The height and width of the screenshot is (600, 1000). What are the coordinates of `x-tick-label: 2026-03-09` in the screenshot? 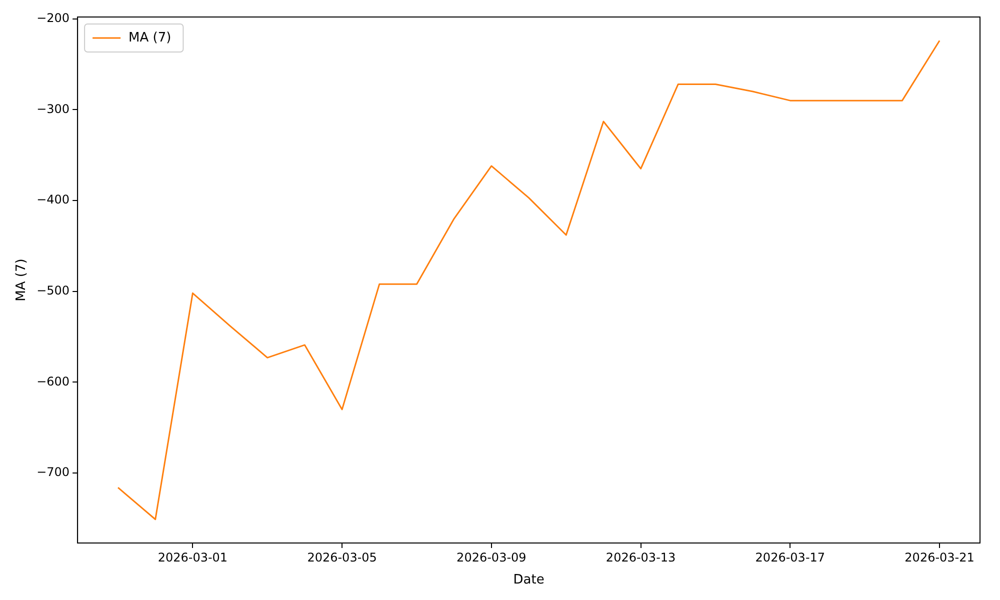 It's located at (491, 557).